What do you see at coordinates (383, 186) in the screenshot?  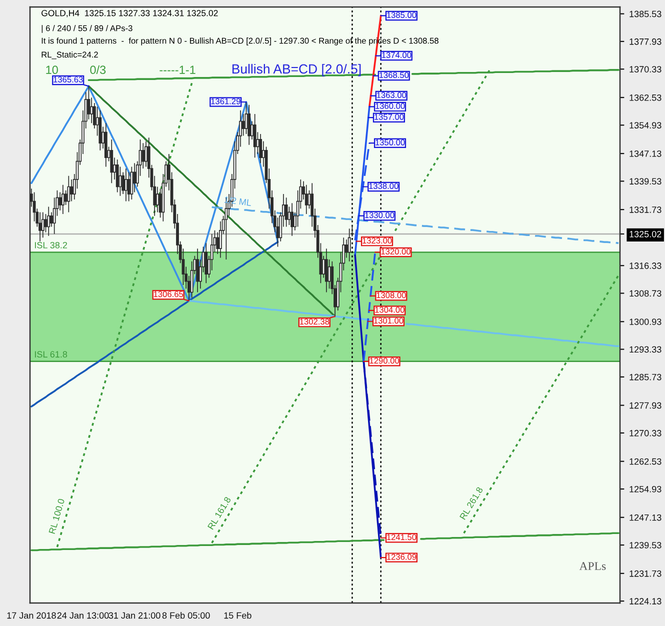 I see `annotation: 1338.00` at bounding box center [383, 186].